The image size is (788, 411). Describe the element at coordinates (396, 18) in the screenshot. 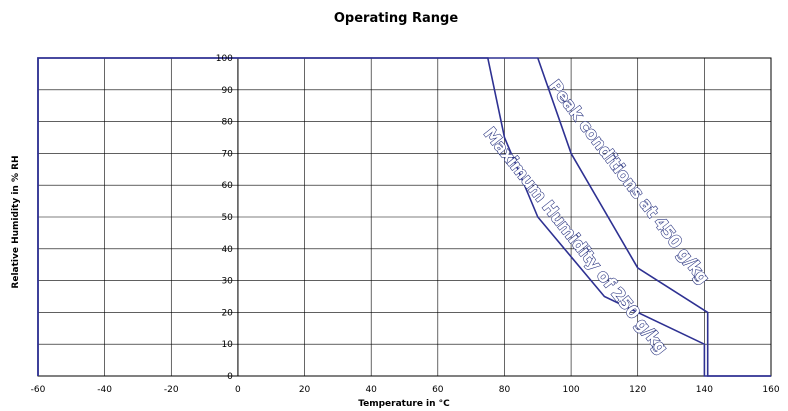

I see `chart-title: Operating Range` at that location.